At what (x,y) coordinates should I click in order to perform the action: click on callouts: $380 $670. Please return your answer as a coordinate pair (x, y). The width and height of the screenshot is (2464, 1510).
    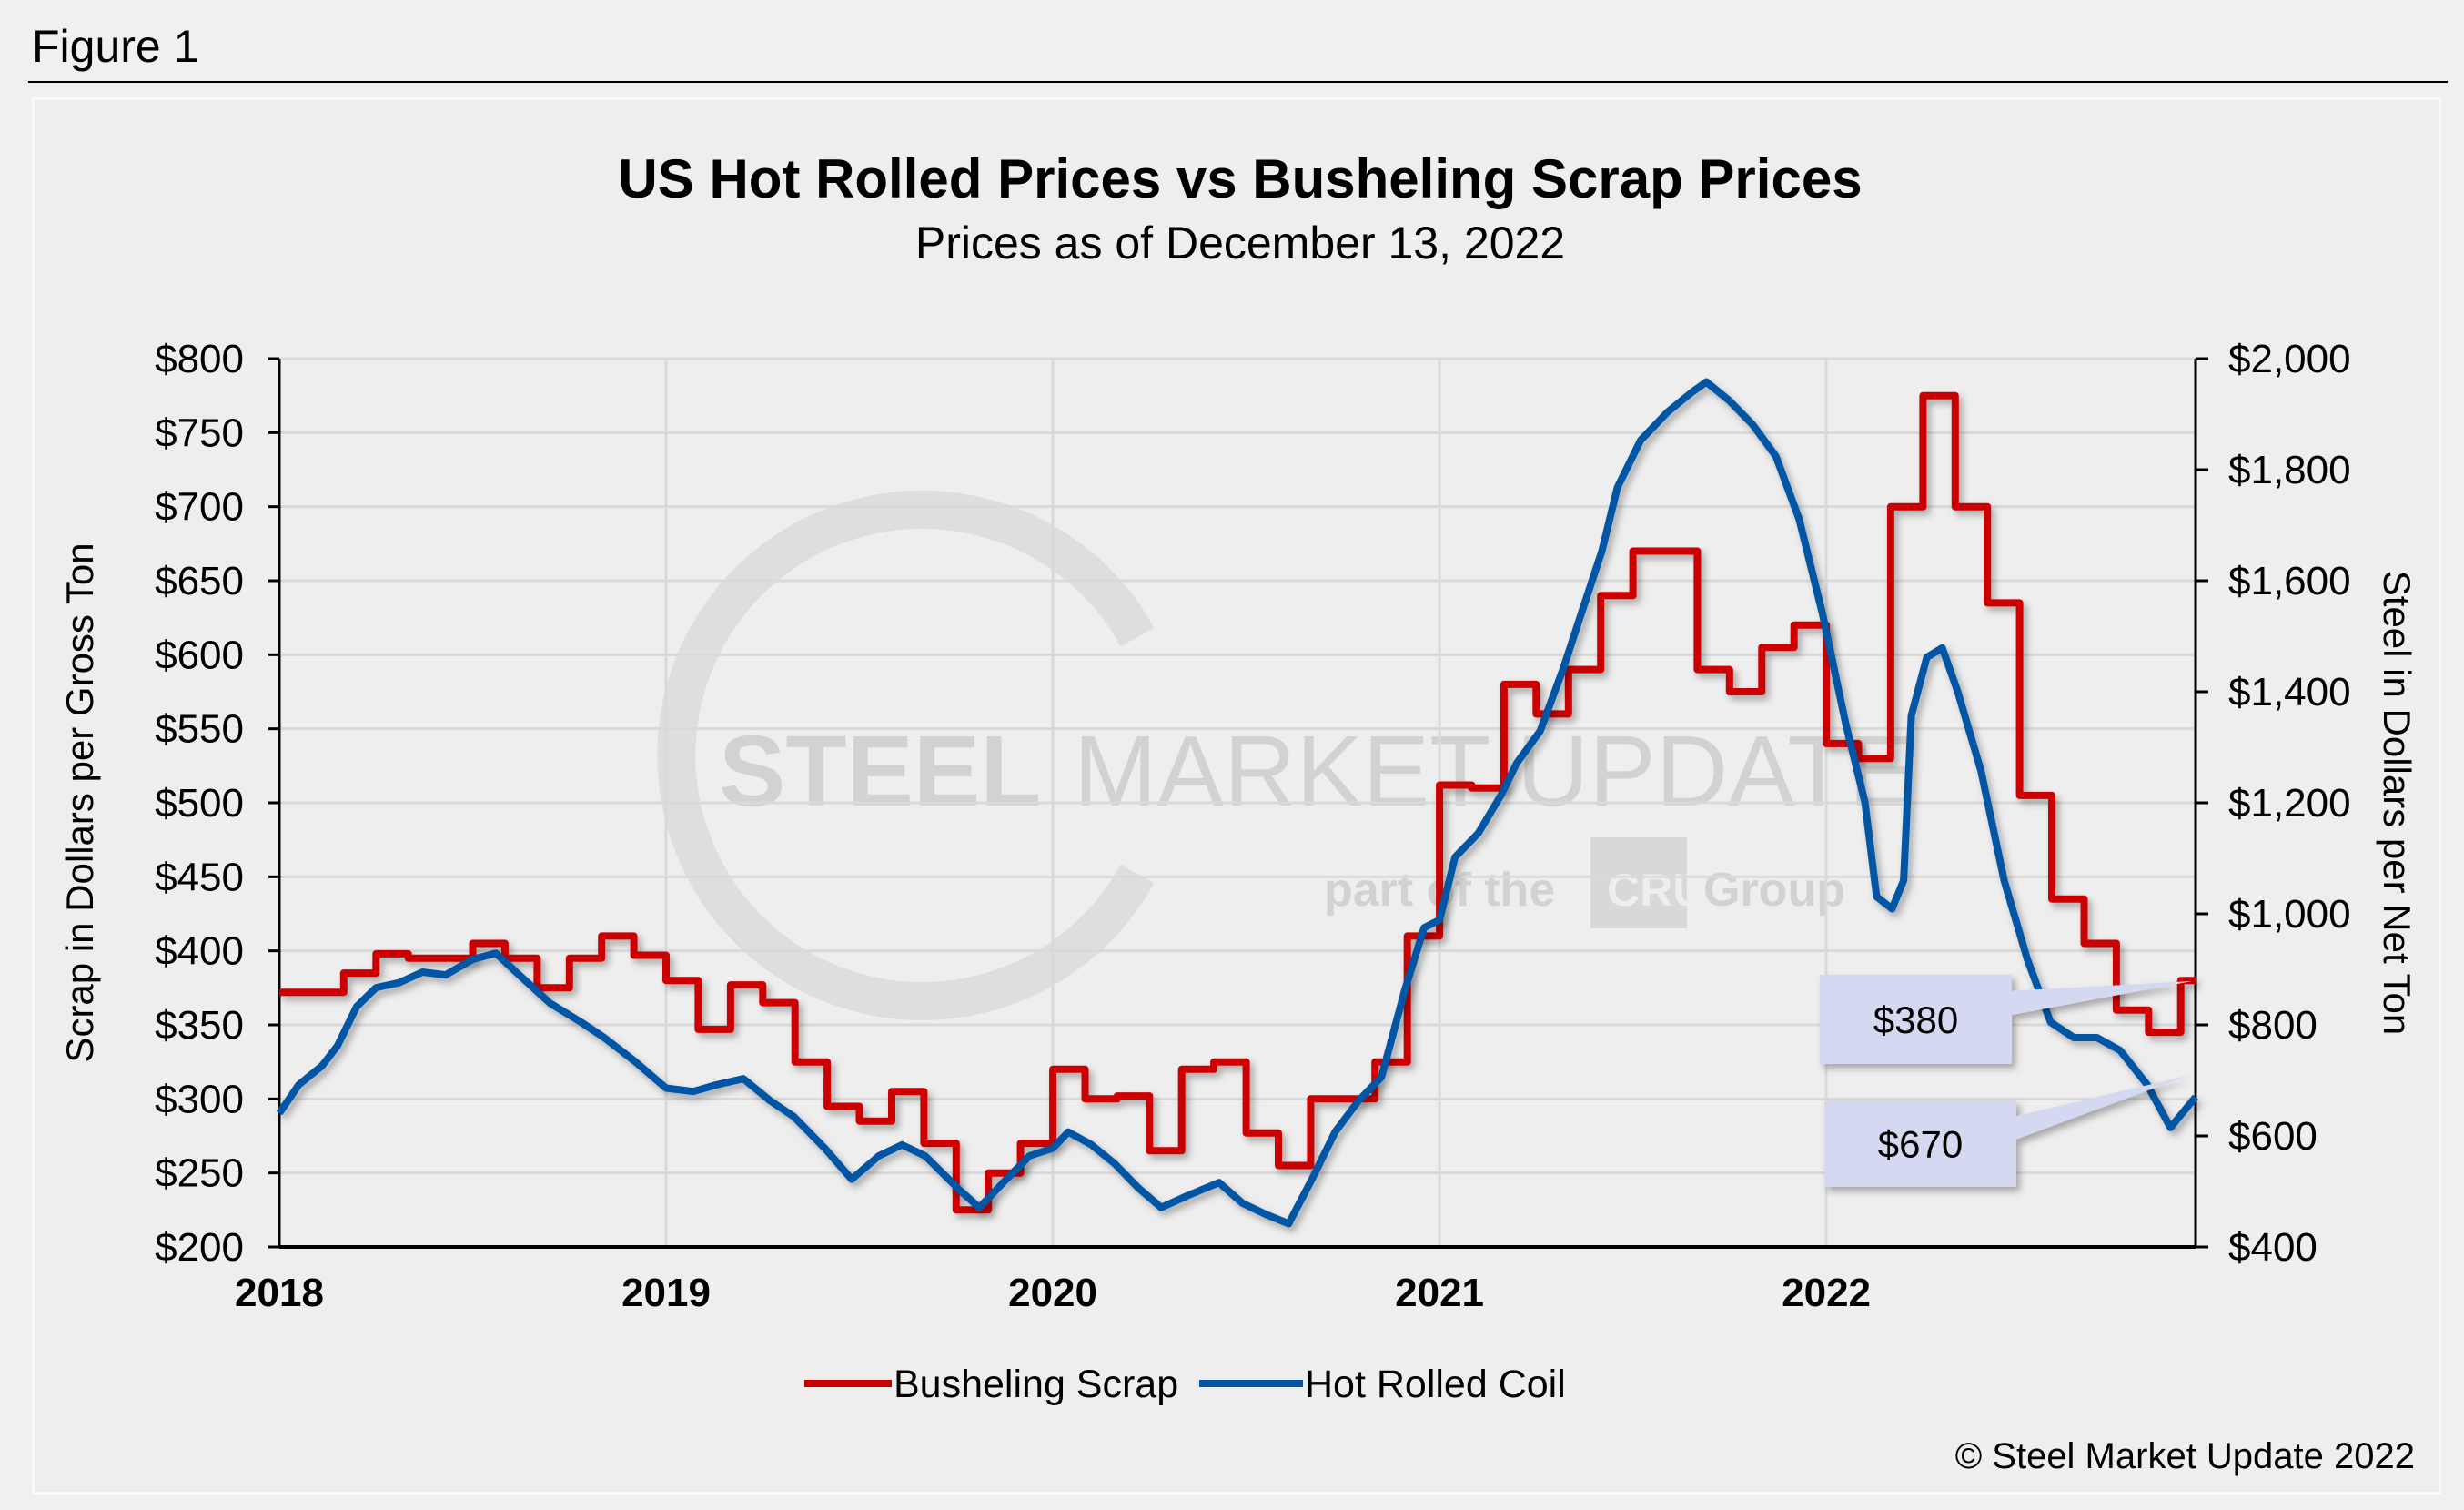
    Looking at the image, I should click on (2006, 1081).